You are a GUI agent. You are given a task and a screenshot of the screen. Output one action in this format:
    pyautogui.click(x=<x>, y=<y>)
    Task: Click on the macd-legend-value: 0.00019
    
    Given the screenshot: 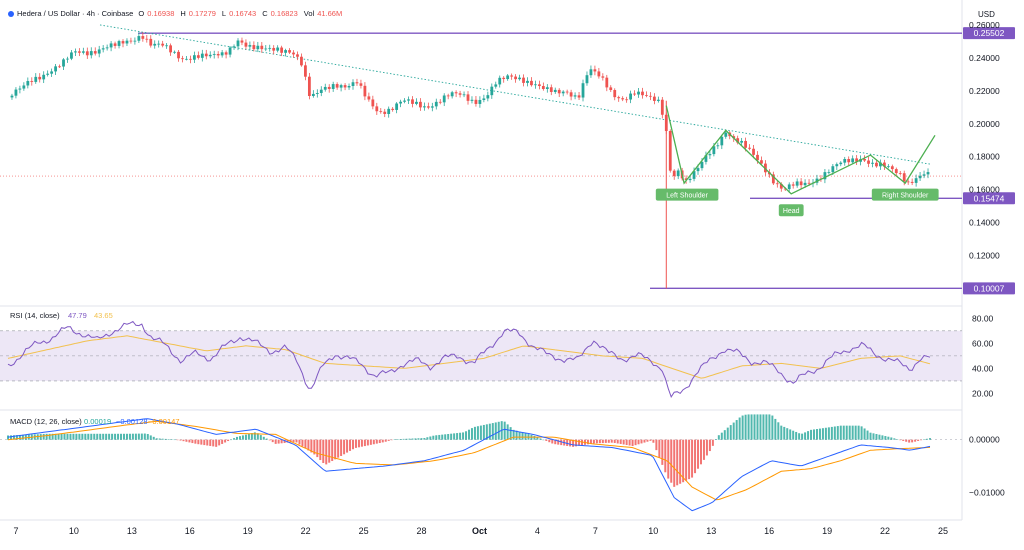 What is the action you would take?
    pyautogui.click(x=97, y=421)
    